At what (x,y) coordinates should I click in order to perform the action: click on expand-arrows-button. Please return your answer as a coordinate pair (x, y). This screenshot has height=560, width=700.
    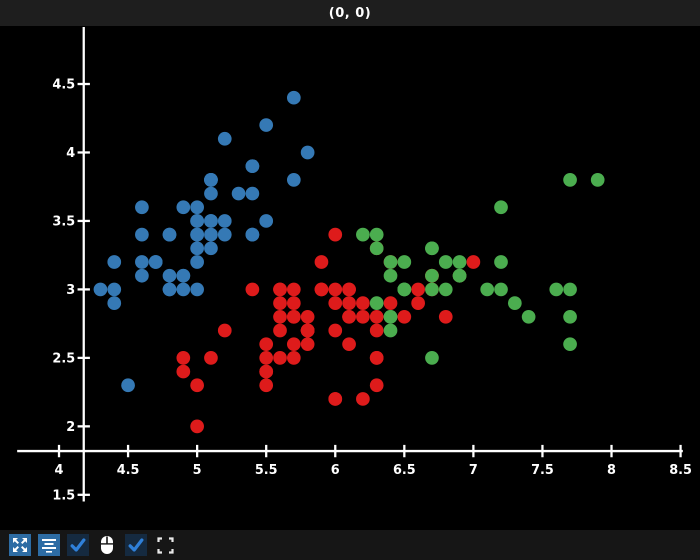
    Looking at the image, I should click on (20, 545).